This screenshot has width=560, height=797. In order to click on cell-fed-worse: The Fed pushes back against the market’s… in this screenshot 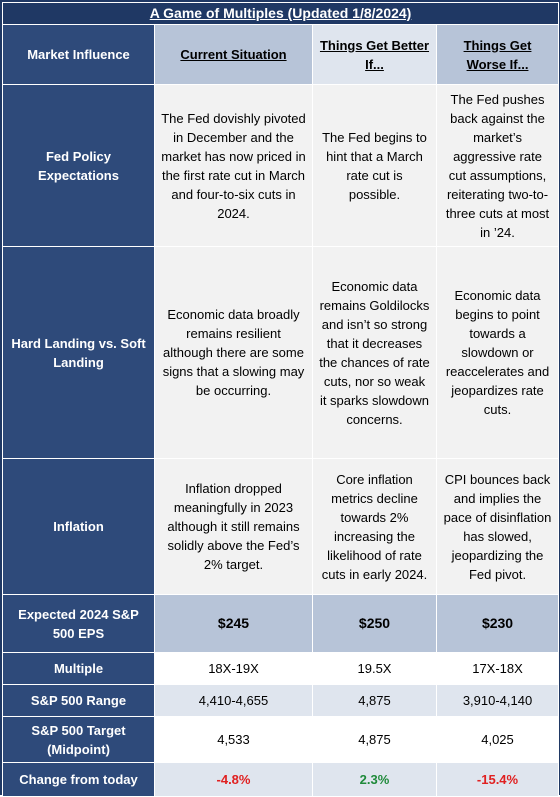, I will do `click(497, 165)`.